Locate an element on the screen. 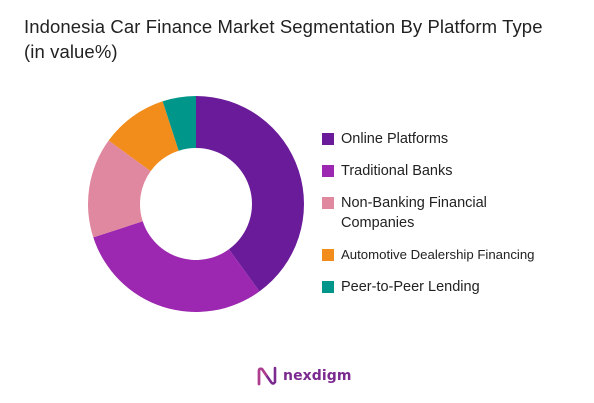 This screenshot has width=594, height=403. donut-slice-traditional-banks is located at coordinates (176, 266).